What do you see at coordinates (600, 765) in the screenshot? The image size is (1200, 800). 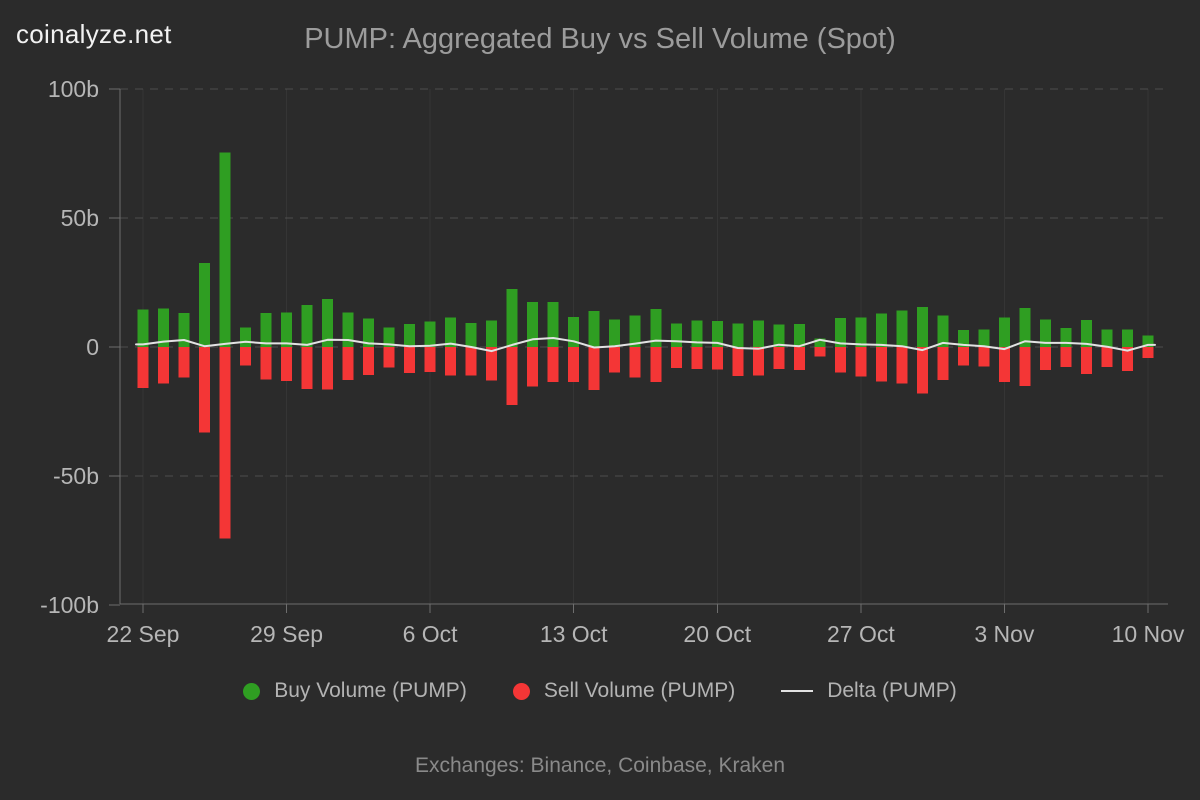 I see `exchanges-note: Exchanges: Binance, Coinbase, Kraken` at bounding box center [600, 765].